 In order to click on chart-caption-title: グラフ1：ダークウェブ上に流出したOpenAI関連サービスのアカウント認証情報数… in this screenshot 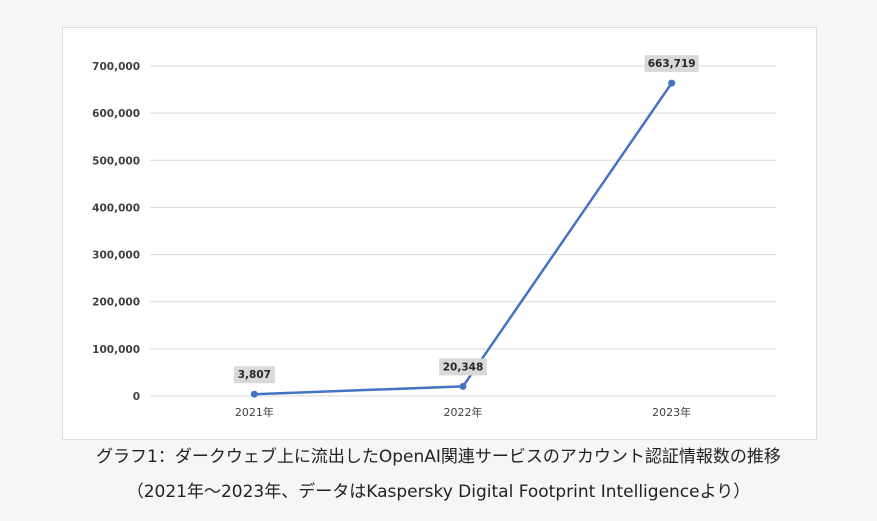, I will do `click(438, 457)`.